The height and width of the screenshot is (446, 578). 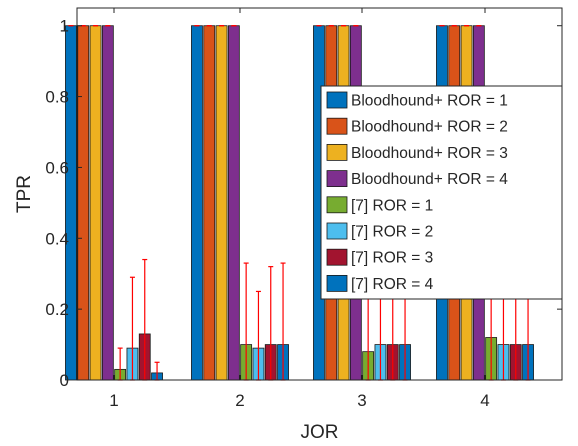 What do you see at coordinates (64, 380) in the screenshot?
I see `y-tick-label: 0` at bounding box center [64, 380].